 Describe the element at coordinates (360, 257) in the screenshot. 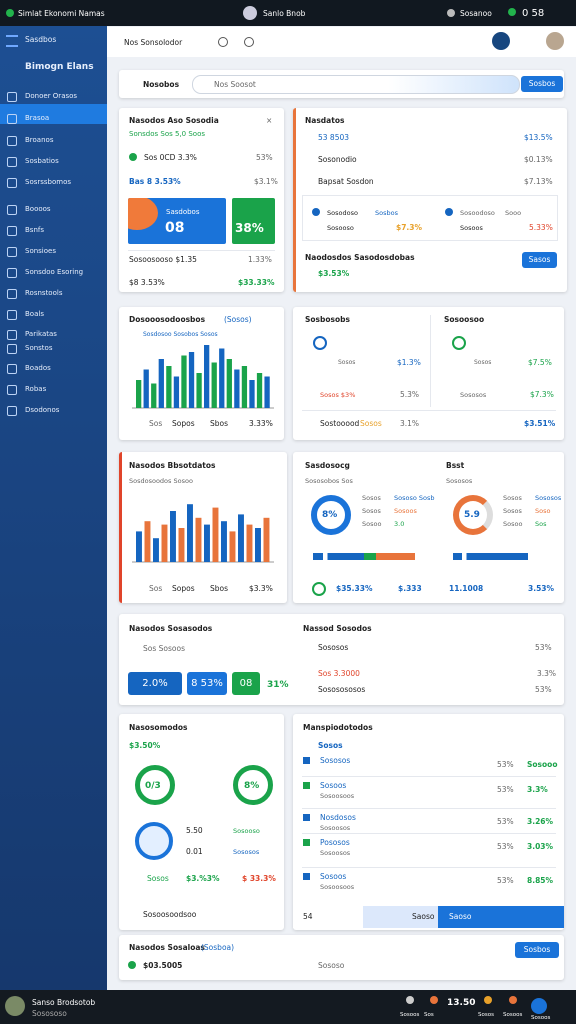

I see `note: Naodosdos Sasodosdobas` at that location.